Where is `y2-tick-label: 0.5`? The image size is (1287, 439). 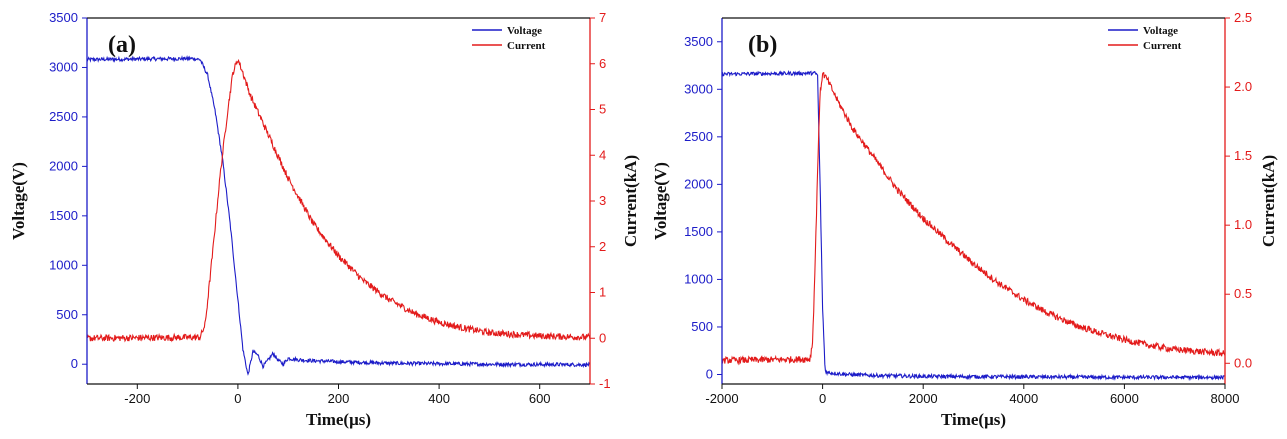
y2-tick-label: 0.5 is located at coordinates (1243, 293).